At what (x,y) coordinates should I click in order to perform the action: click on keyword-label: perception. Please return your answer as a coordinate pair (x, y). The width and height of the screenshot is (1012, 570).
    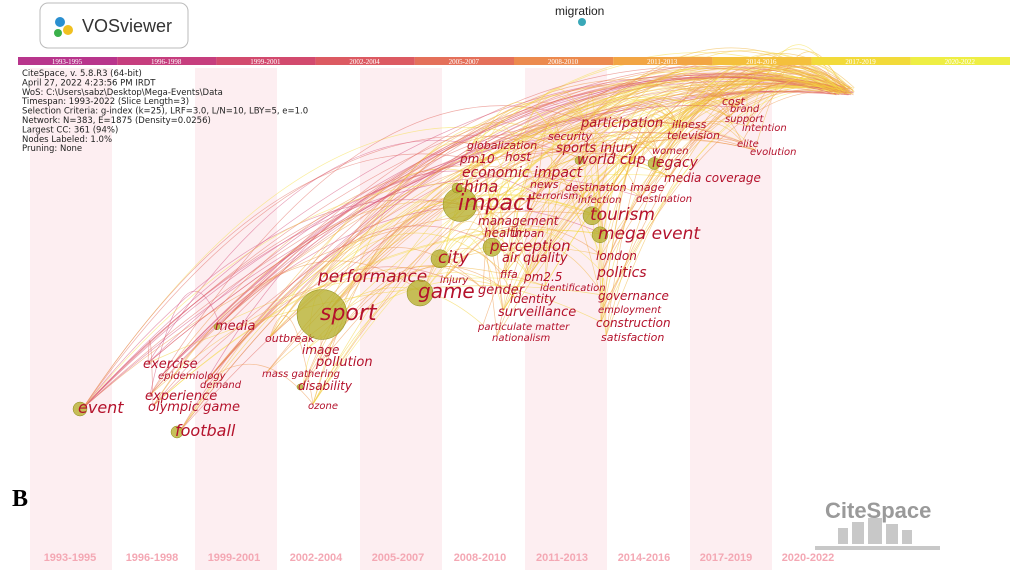
    Looking at the image, I should click on (530, 246).